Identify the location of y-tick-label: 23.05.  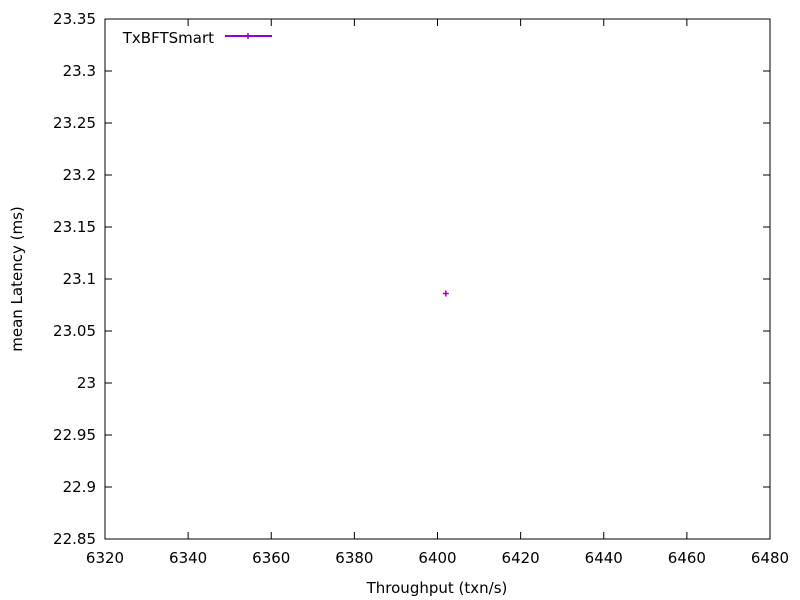
(74, 331).